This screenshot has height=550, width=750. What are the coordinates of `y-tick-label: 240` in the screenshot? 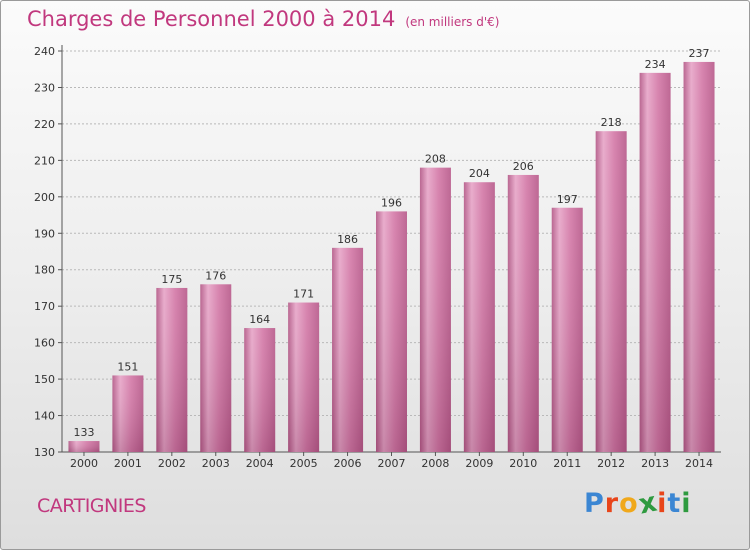 It's located at (44, 51).